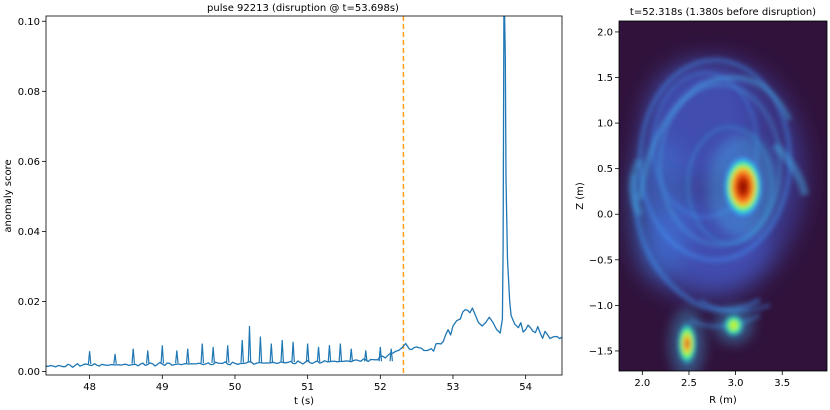  What do you see at coordinates (307, 387) in the screenshot?
I see `line-x-tick-label-3: 51` at bounding box center [307, 387].